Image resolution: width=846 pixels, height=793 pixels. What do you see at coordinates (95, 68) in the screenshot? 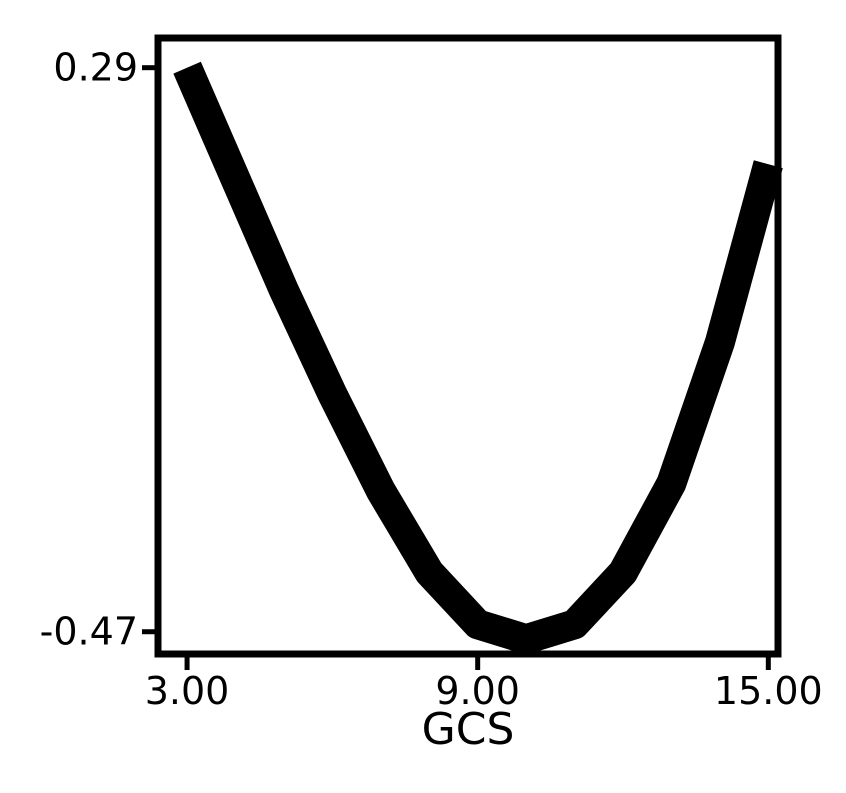
I see `y-tick-label: 0.29` at bounding box center [95, 68].